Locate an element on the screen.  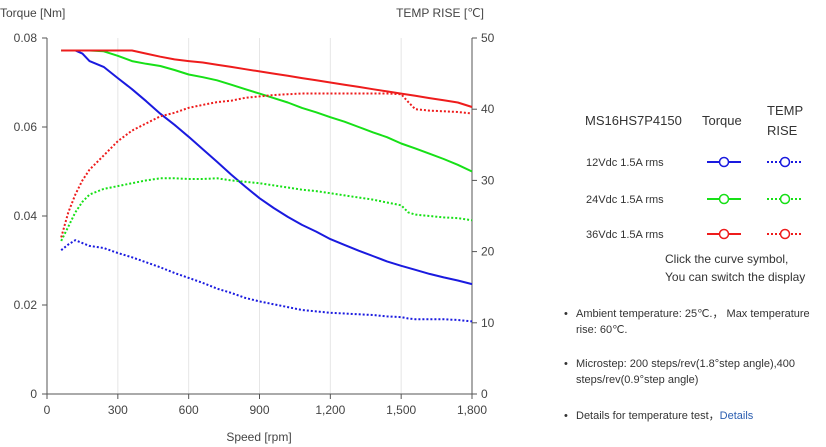
torque-line-36v is located at coordinates (267, 78).